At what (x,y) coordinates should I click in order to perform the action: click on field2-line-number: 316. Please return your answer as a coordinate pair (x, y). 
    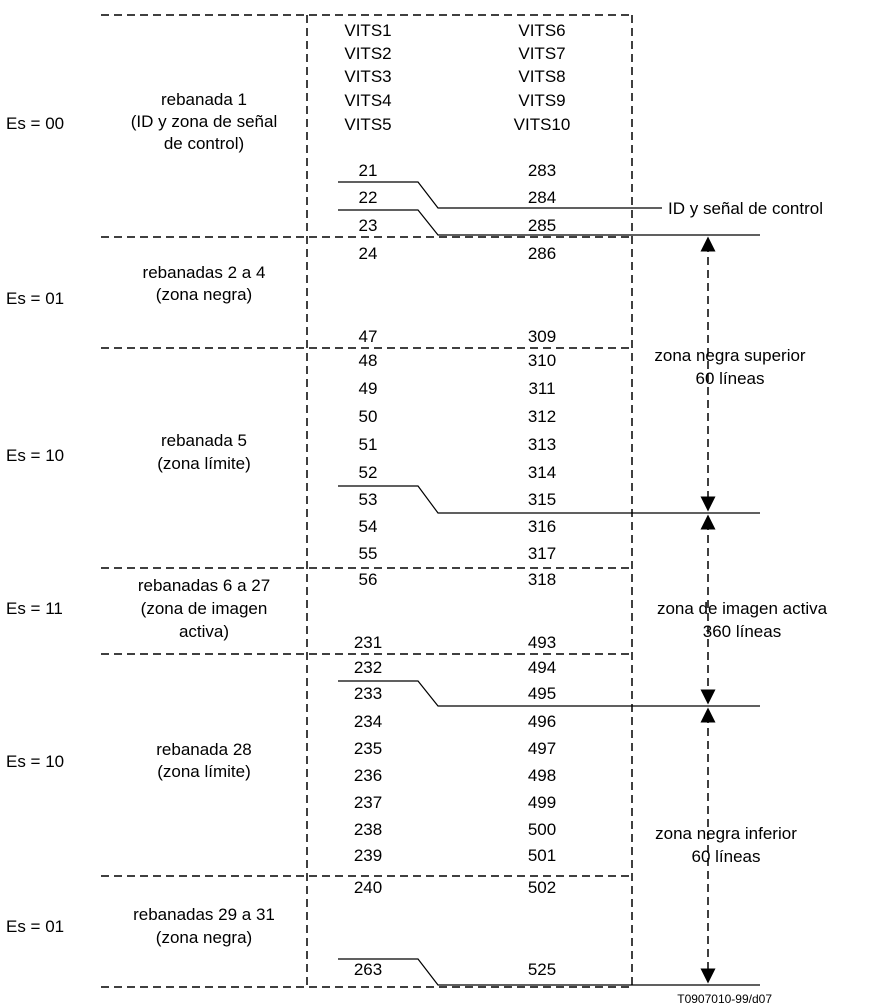
    Looking at the image, I should click on (542, 526).